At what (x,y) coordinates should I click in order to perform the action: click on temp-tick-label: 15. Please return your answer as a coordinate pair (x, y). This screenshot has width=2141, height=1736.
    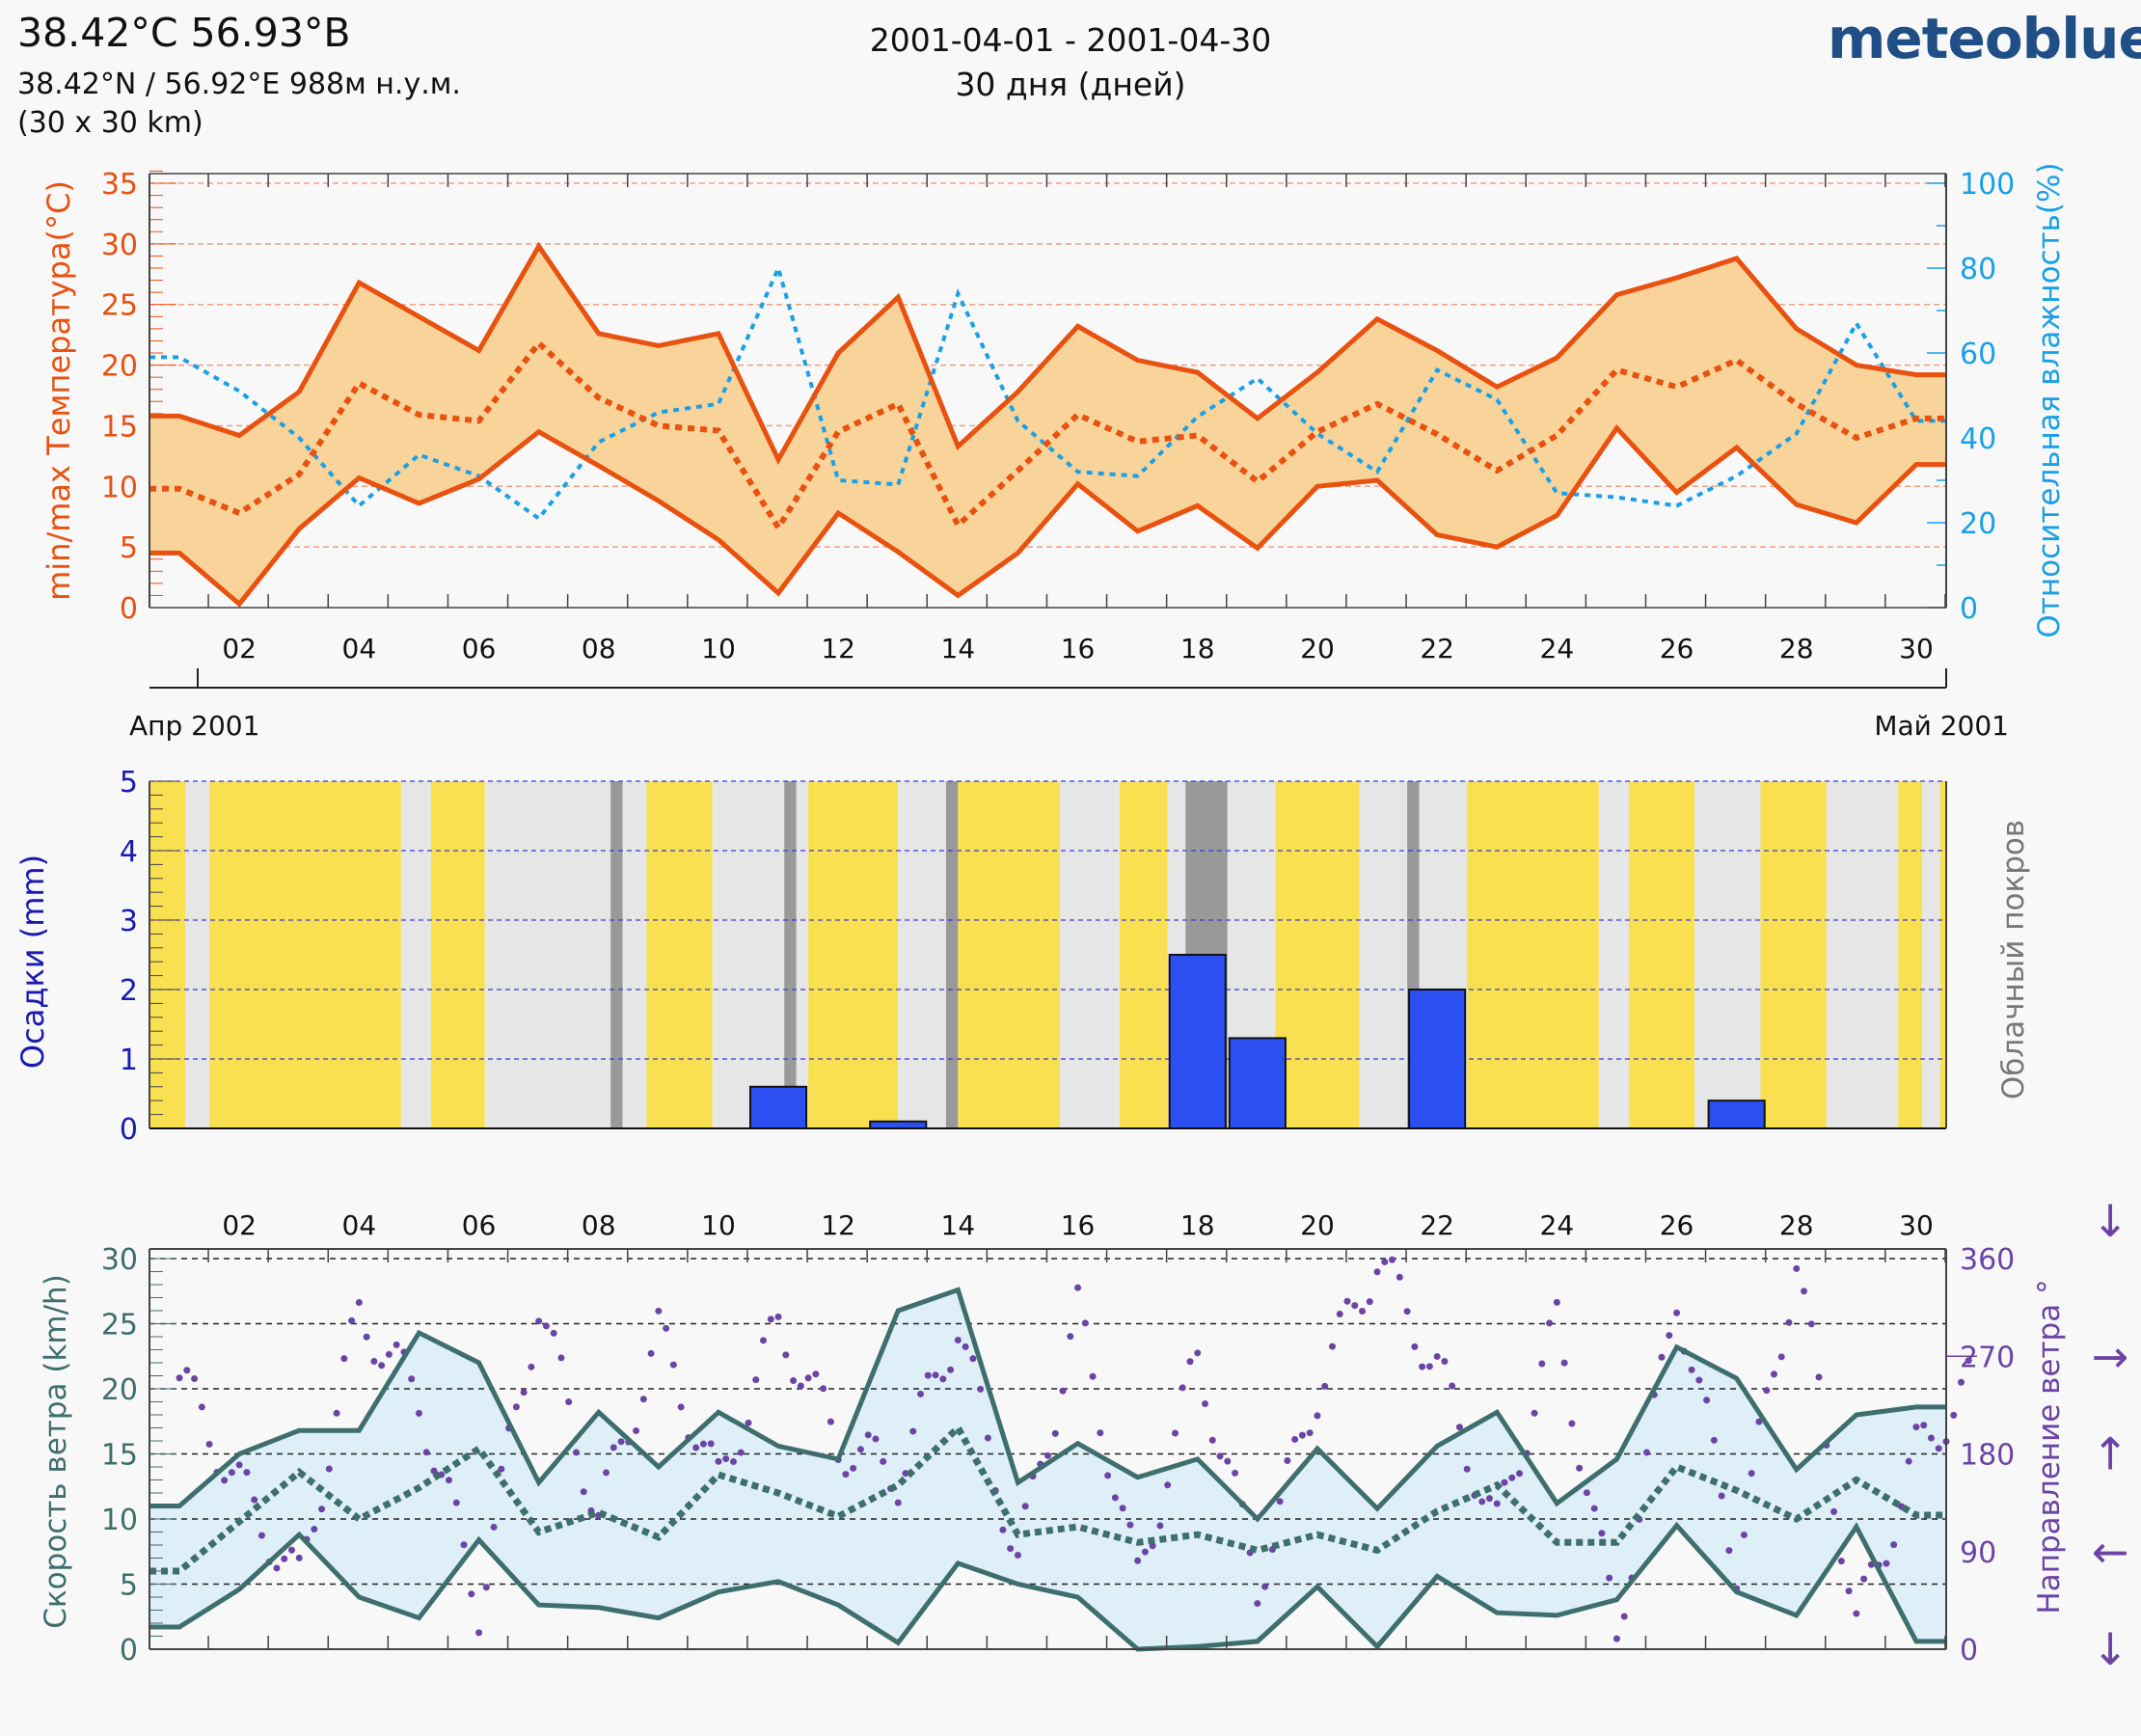
    Looking at the image, I should click on (120, 427).